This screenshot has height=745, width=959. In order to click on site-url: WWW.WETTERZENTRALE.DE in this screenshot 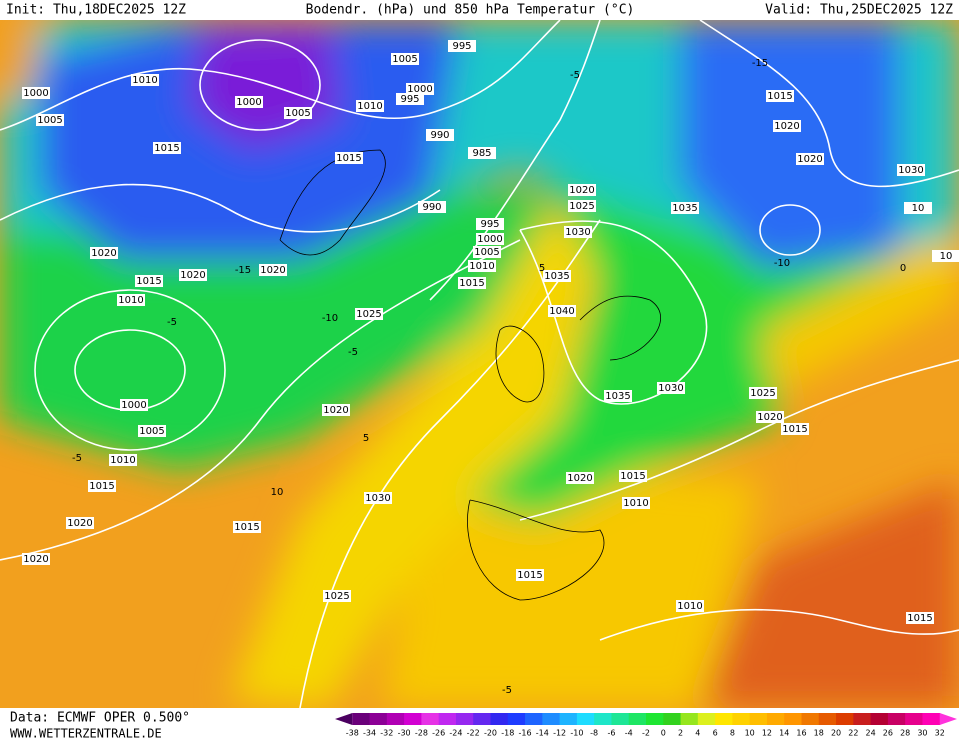, I will do `click(86, 734)`.